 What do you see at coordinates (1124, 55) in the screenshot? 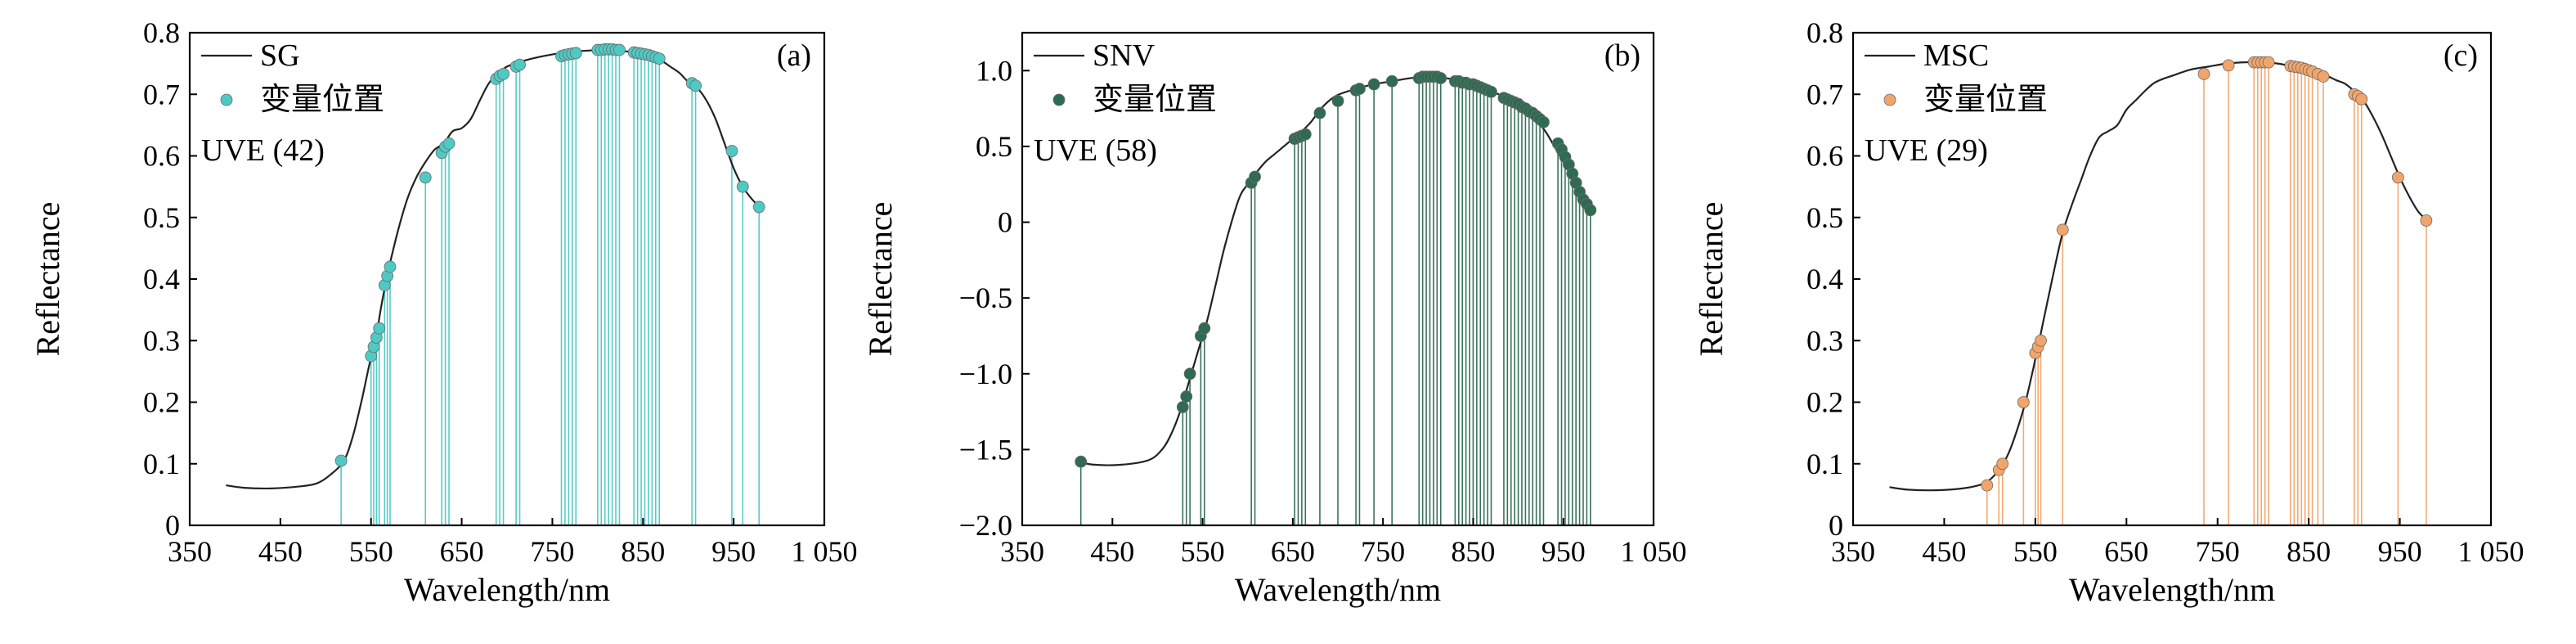
I see `legend-label-line: SNV` at bounding box center [1124, 55].